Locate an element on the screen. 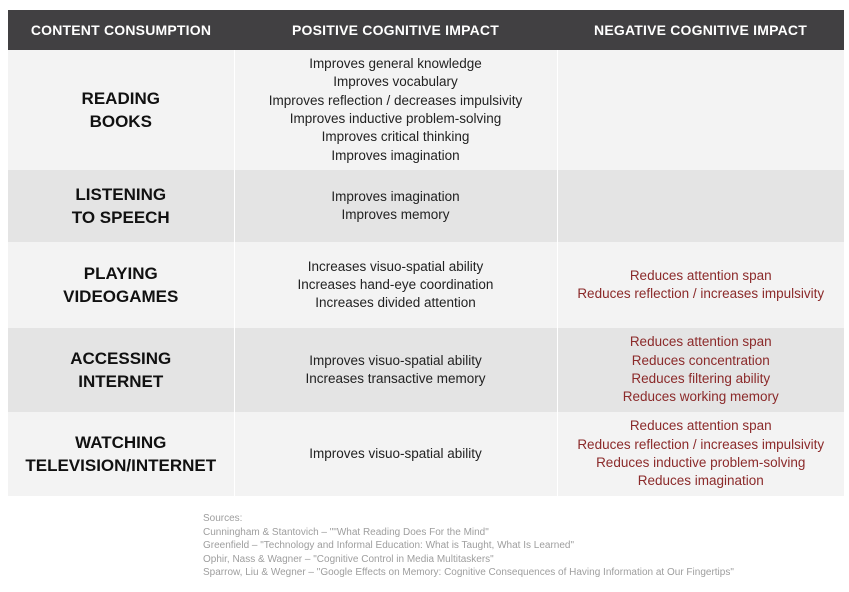  positive-impact-item: Improves general knowledge is located at coordinates (395, 64).